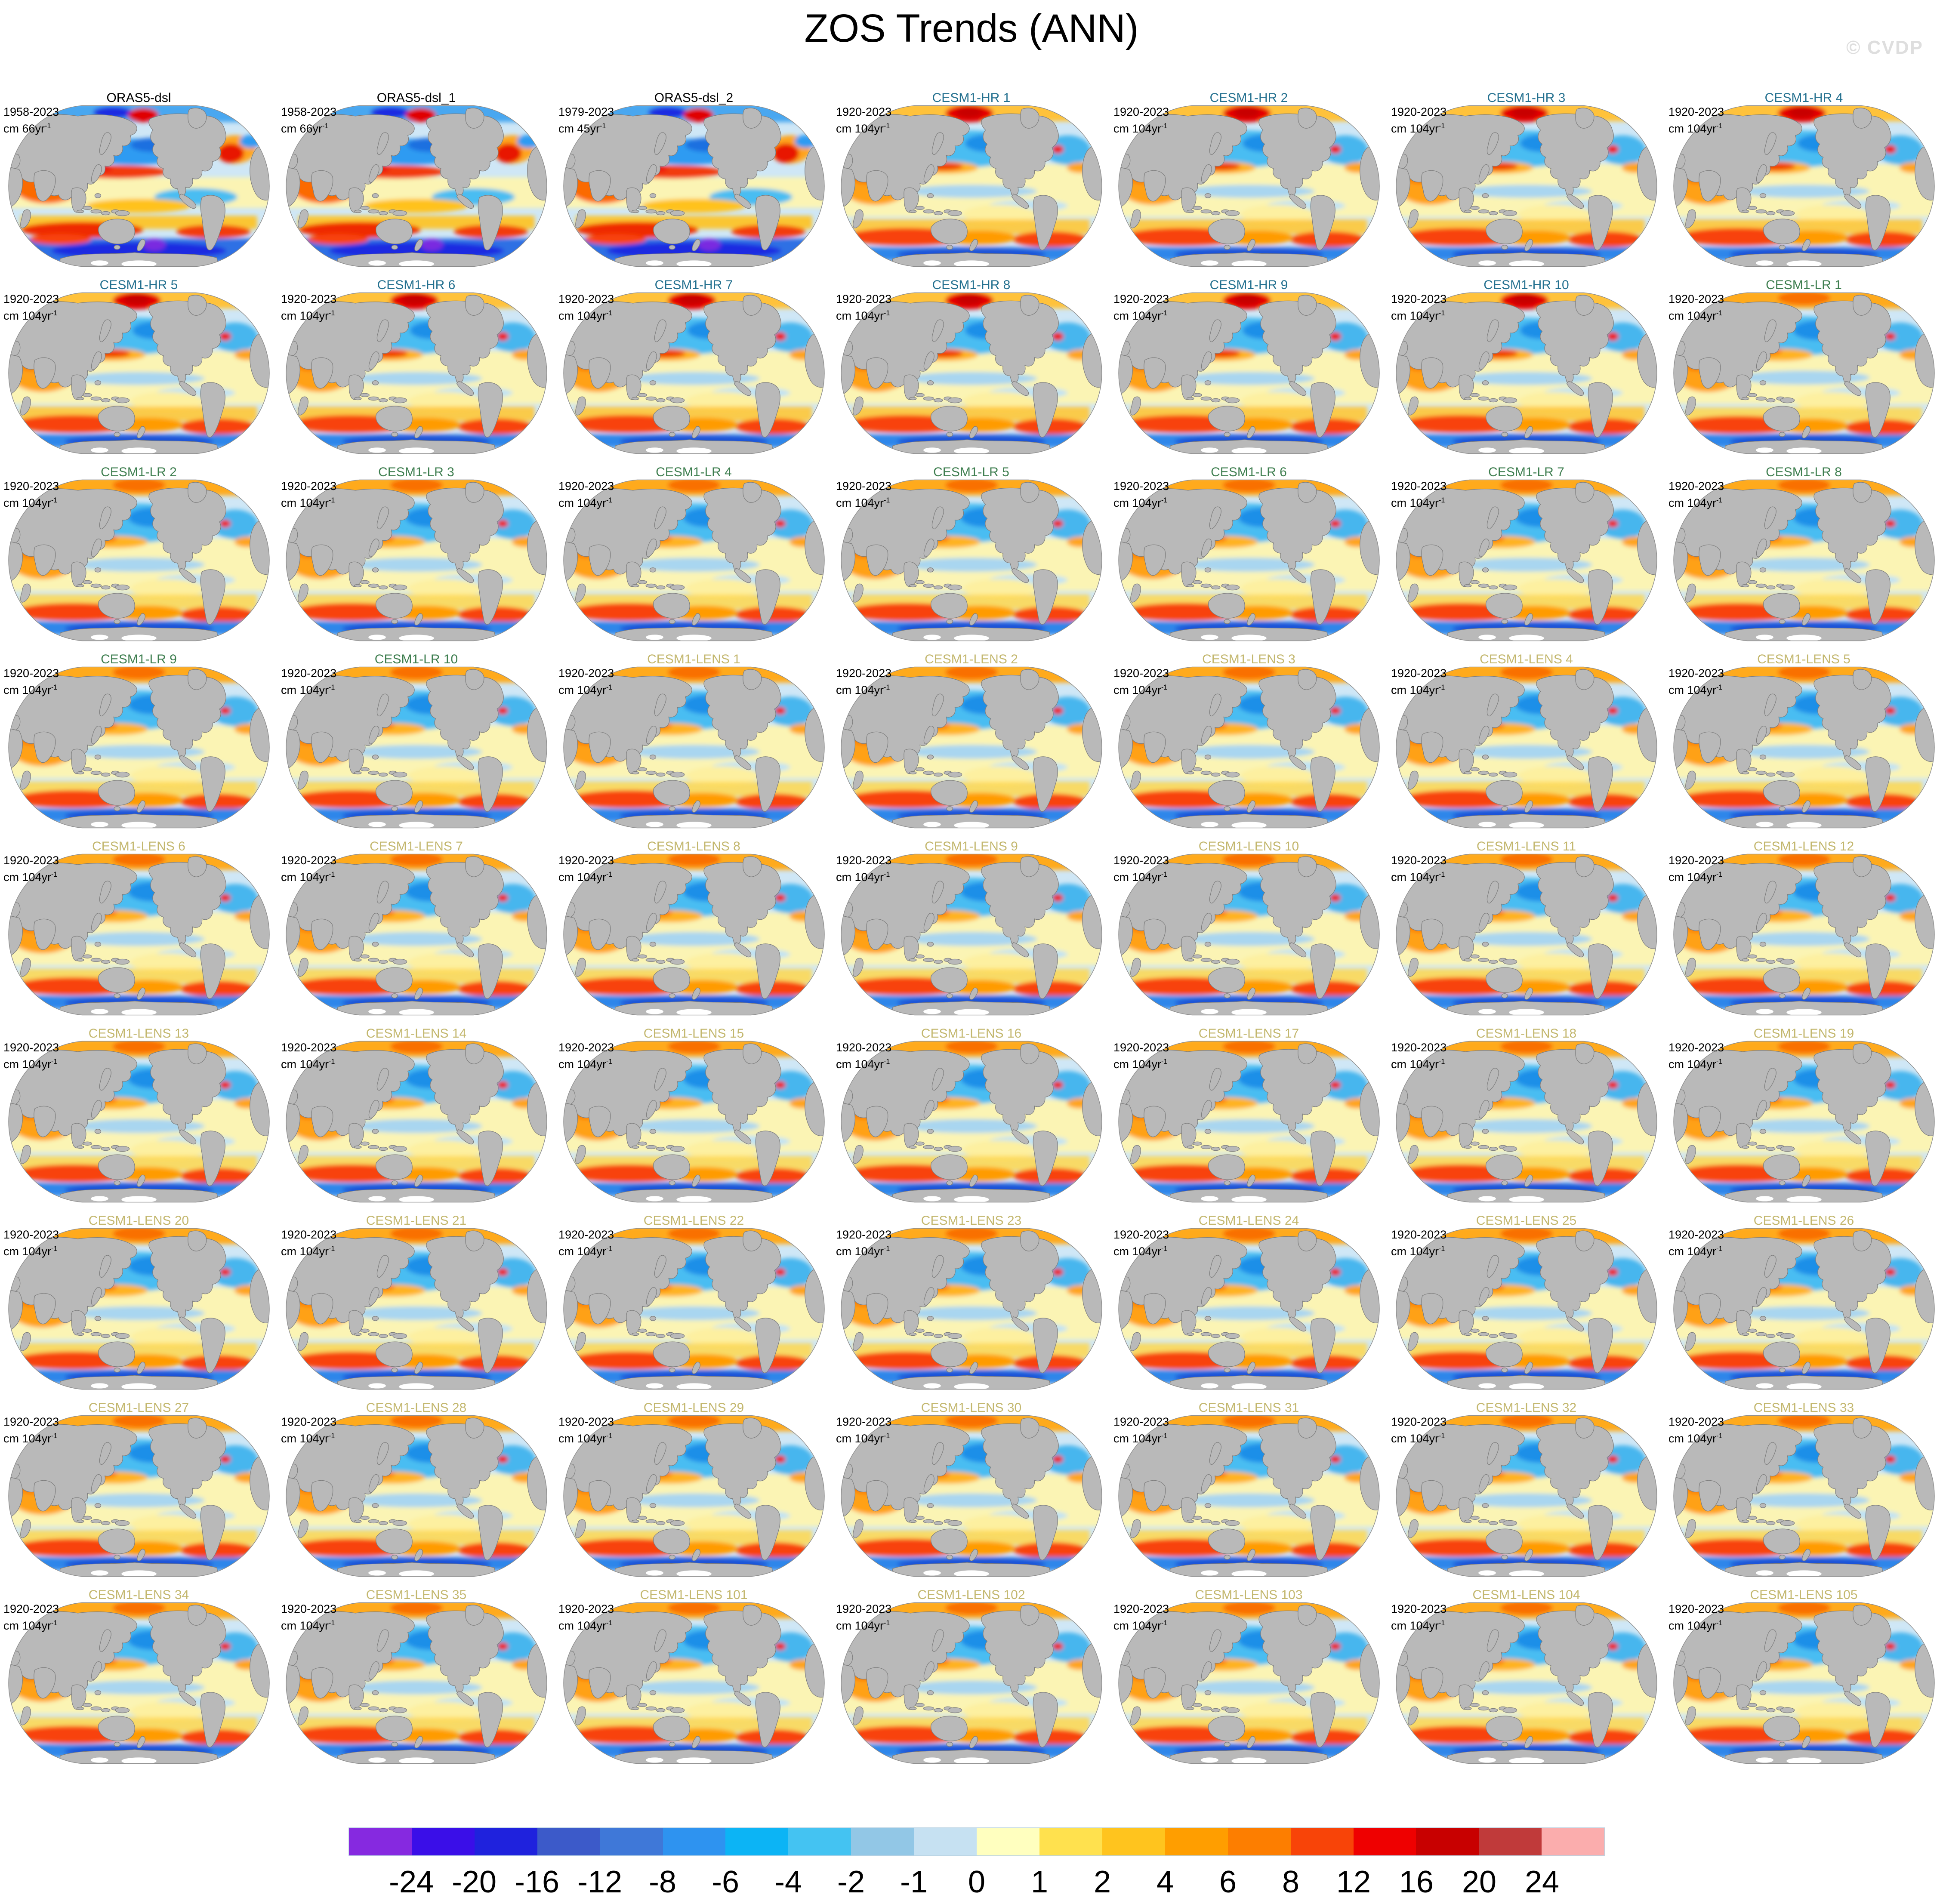  What do you see at coordinates (139, 1111) in the screenshot?
I see `map-panel: CESM1-LENS 13 1920-2023 cm 104yr-1` at bounding box center [139, 1111].